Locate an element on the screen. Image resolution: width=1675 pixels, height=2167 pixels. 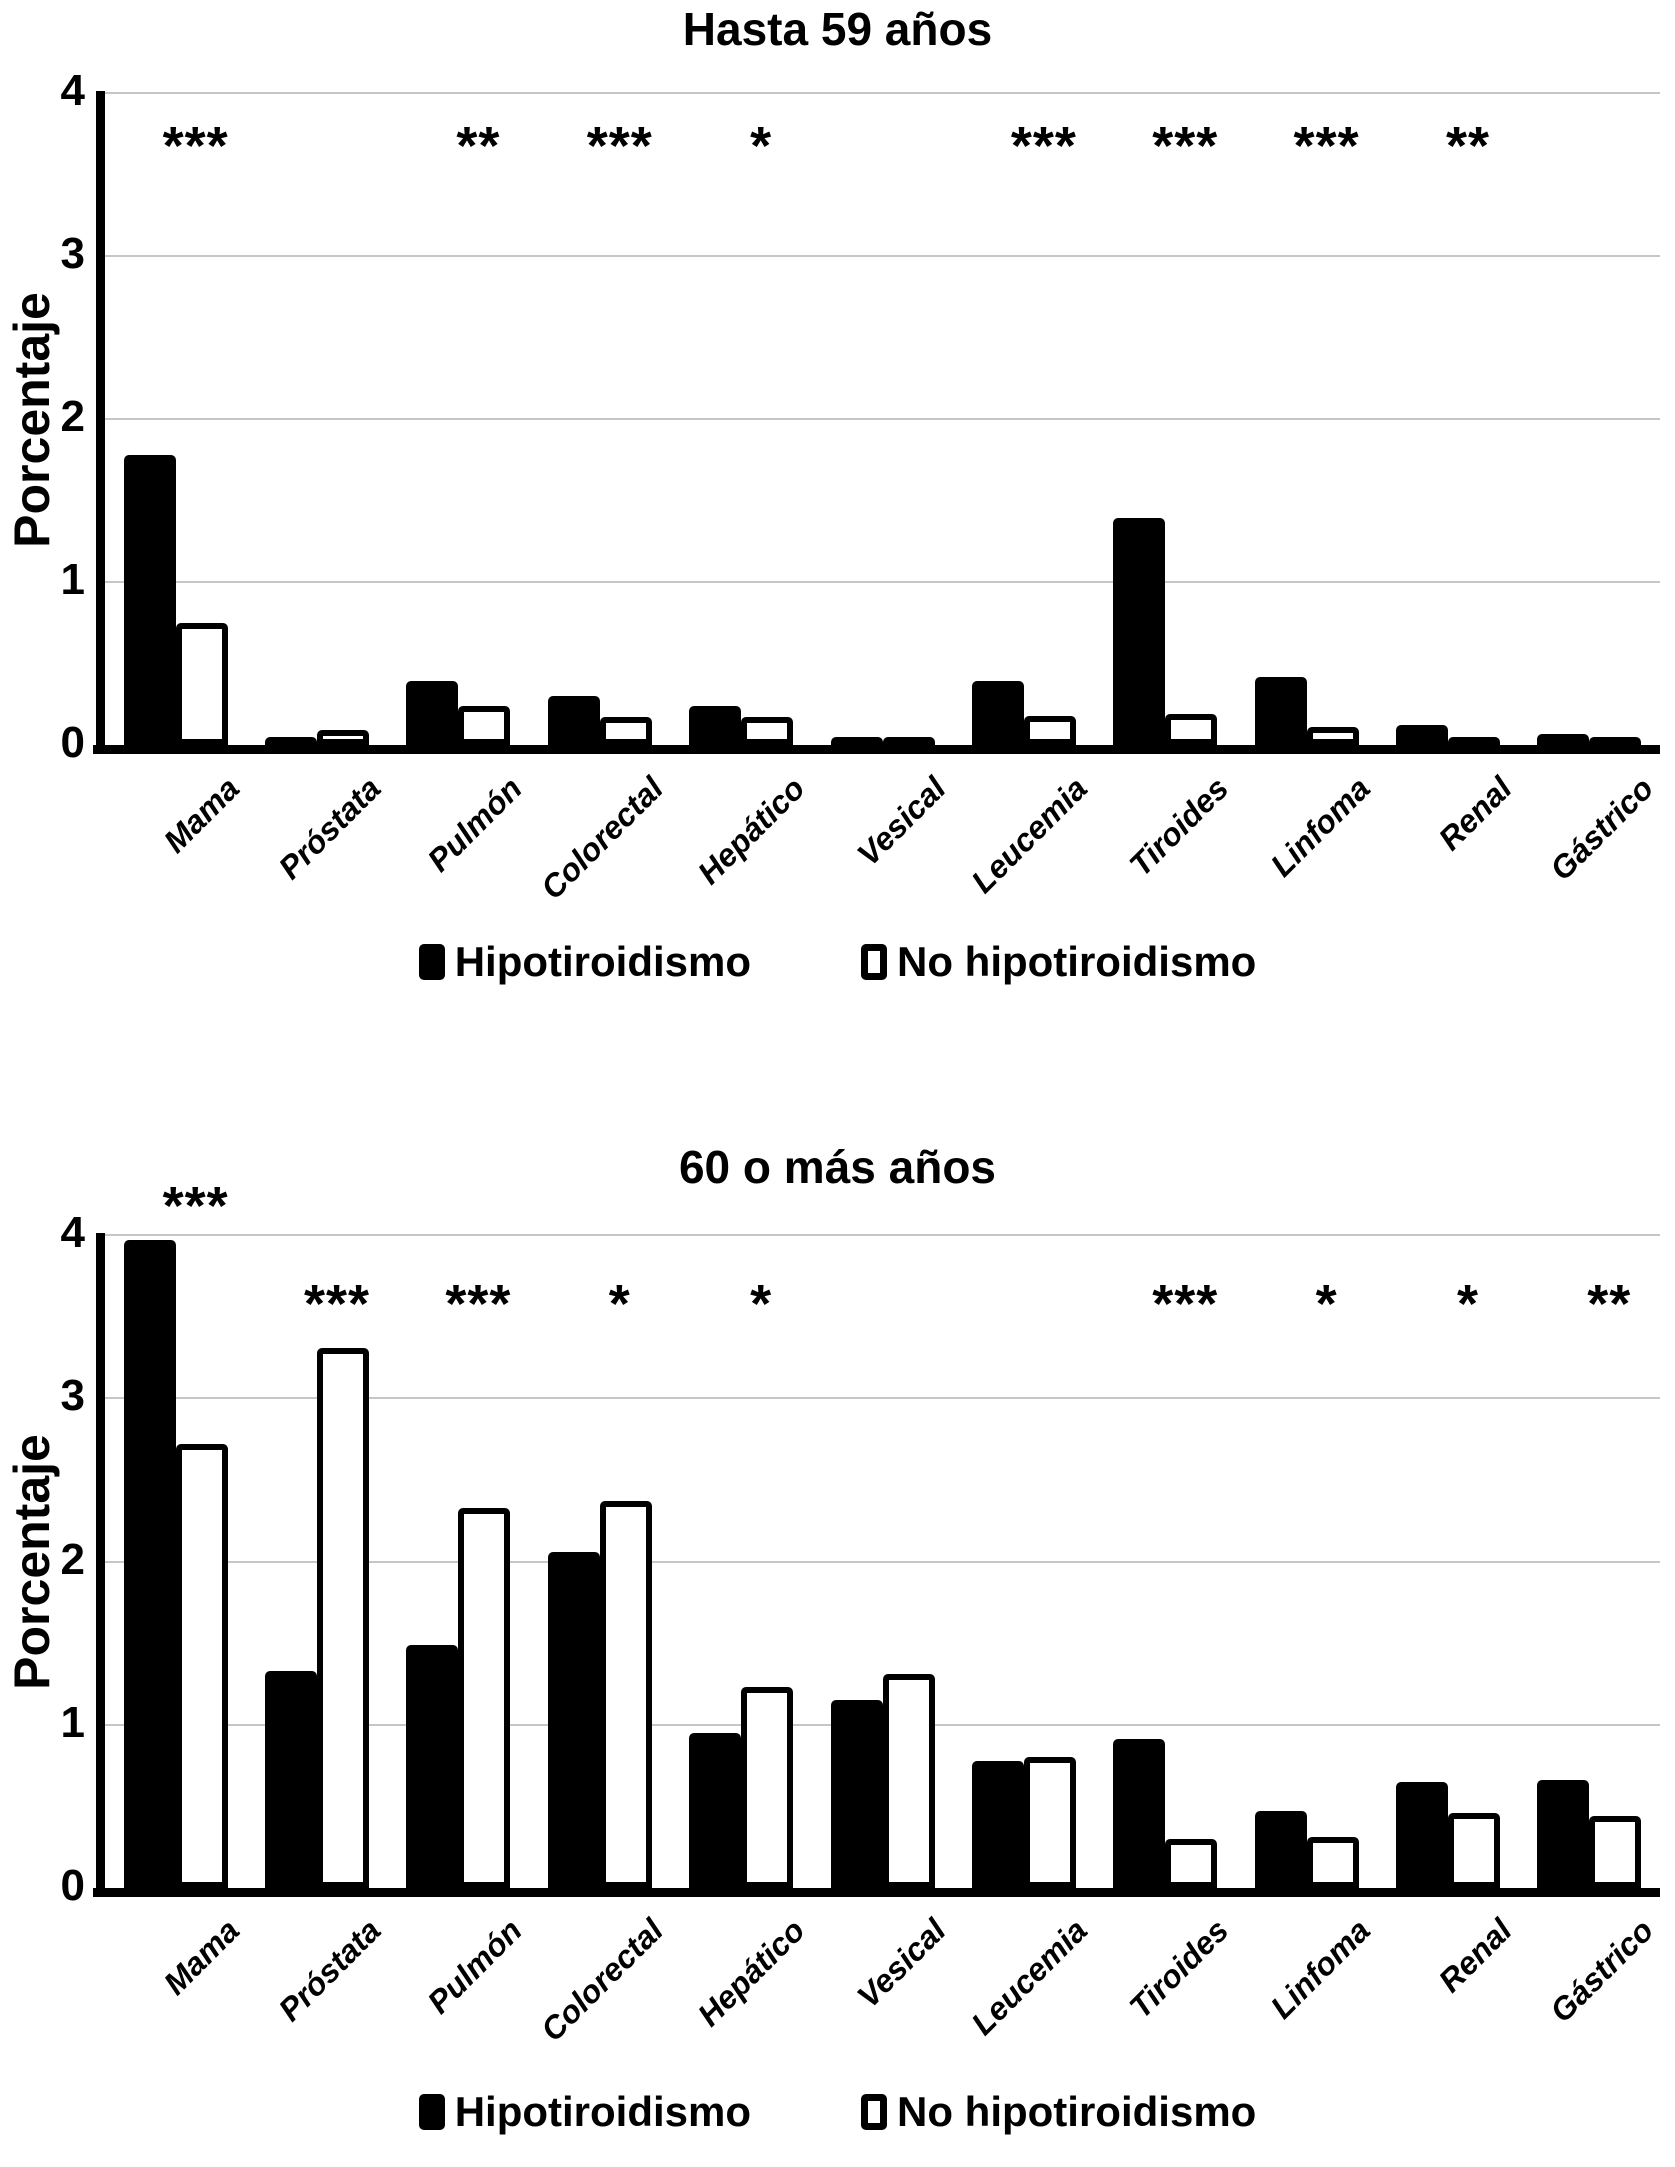
x-label-hepatico: Hepático is located at coordinates (751, 831).